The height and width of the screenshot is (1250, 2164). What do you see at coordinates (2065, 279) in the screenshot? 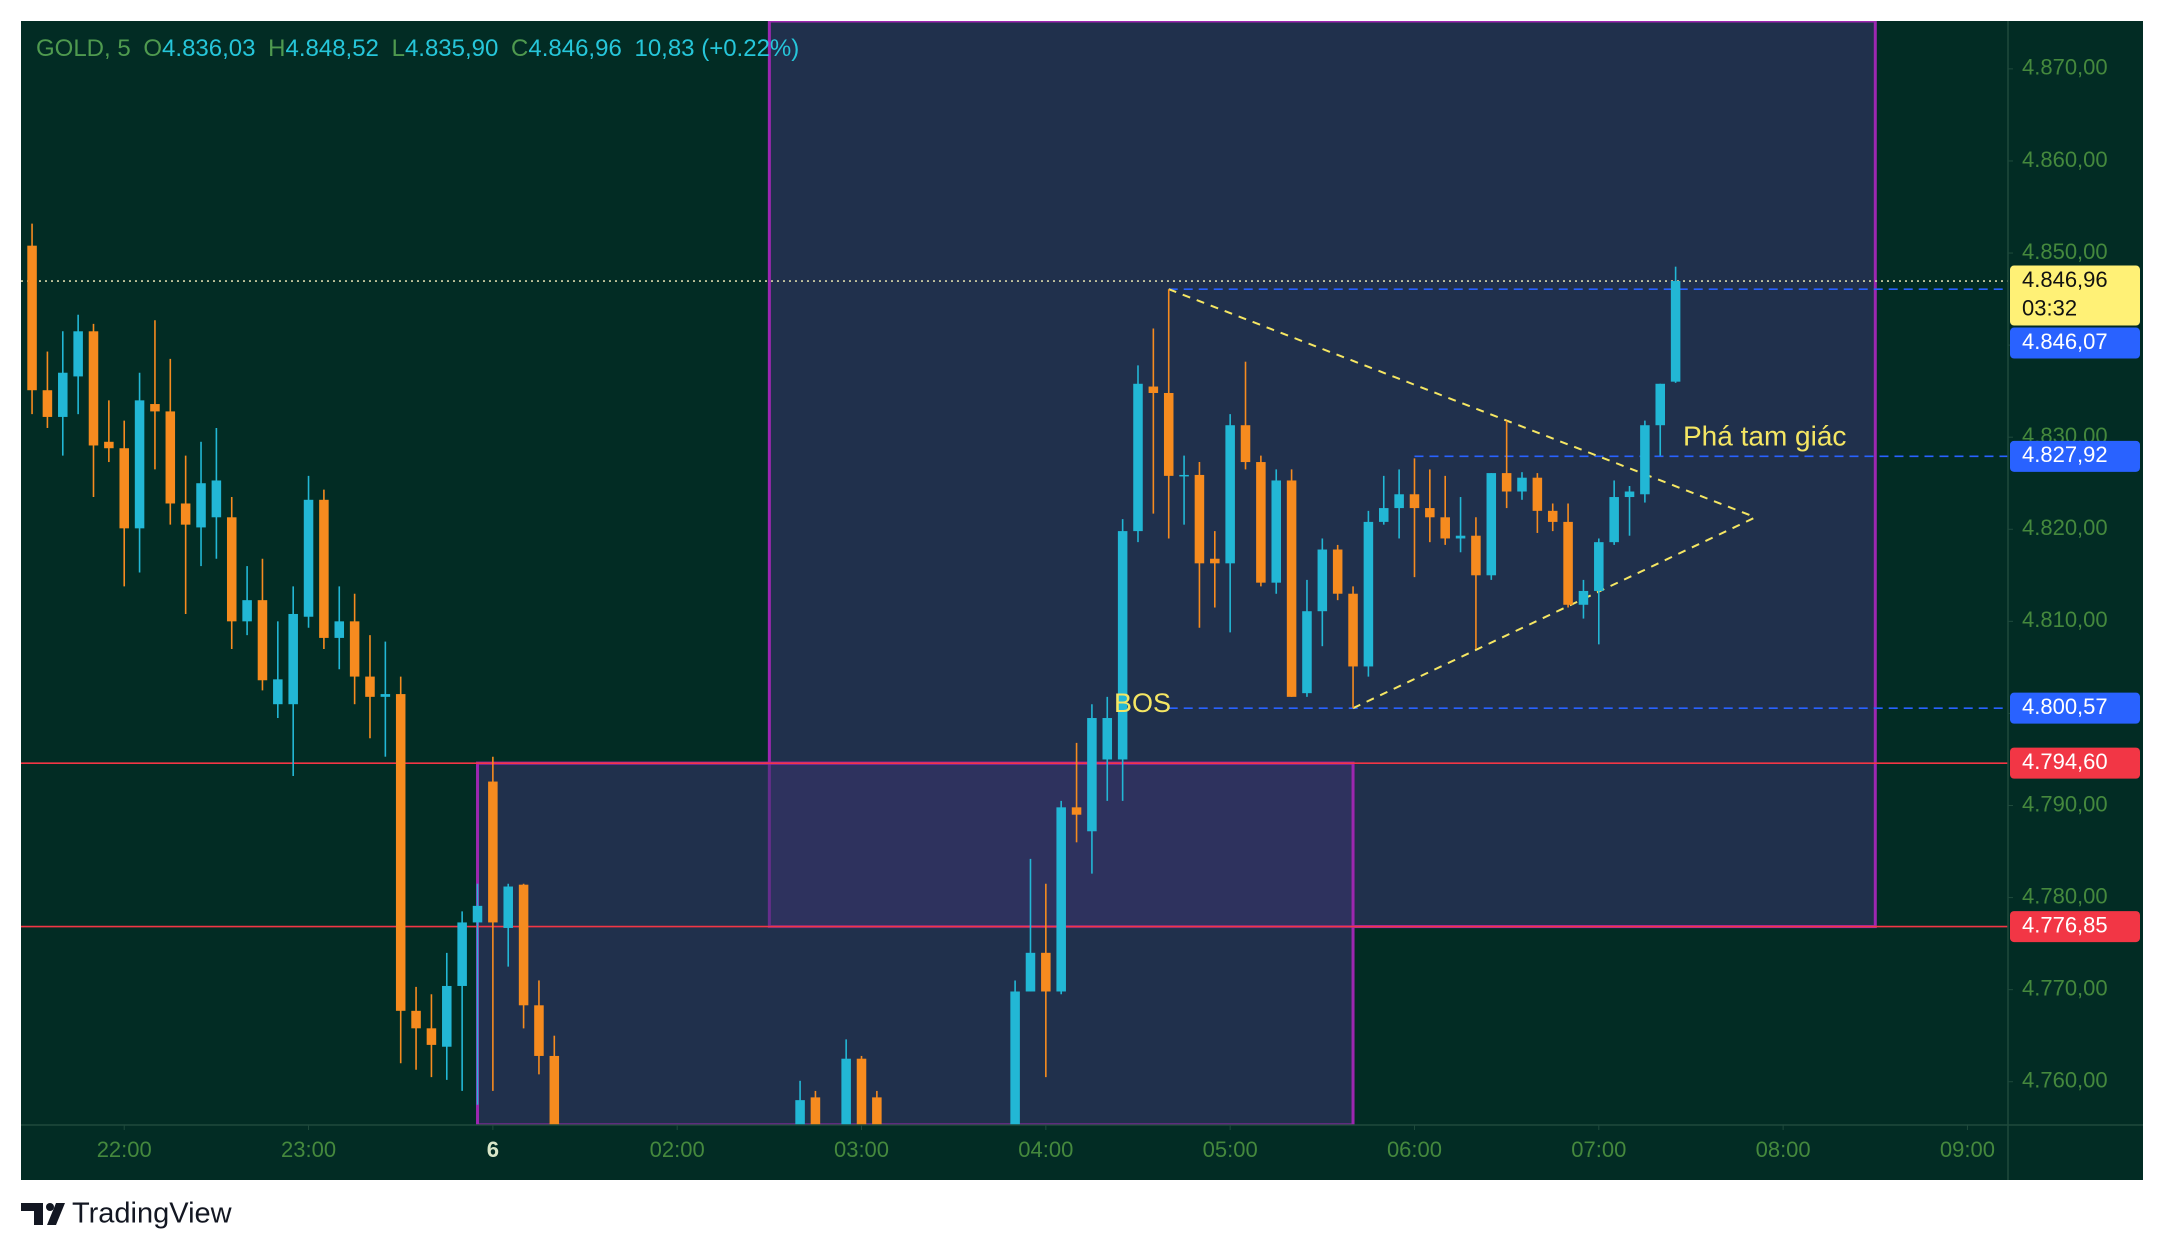
I see `price-badge-label: 4.846,96` at bounding box center [2065, 279].